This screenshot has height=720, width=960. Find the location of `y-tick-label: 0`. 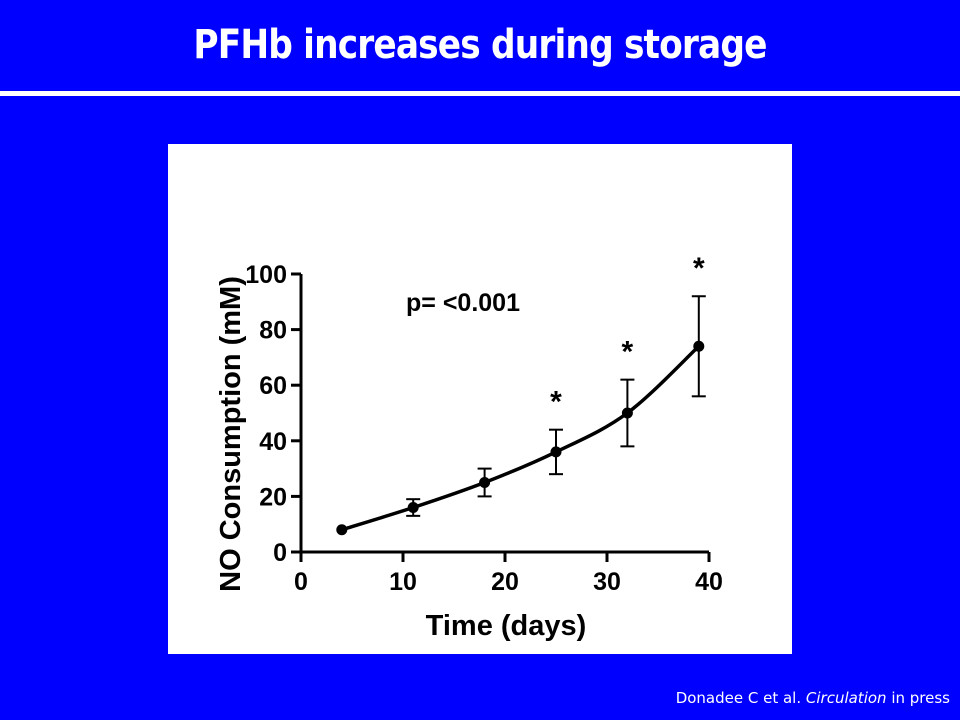

y-tick-label: 0 is located at coordinates (280, 553).